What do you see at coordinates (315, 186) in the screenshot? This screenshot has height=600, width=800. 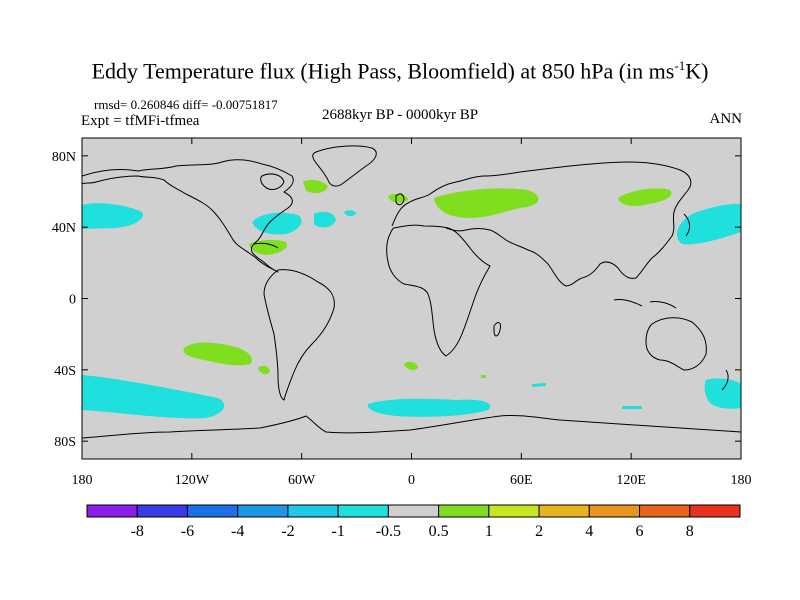 I see `positive-region-labrador` at bounding box center [315, 186].